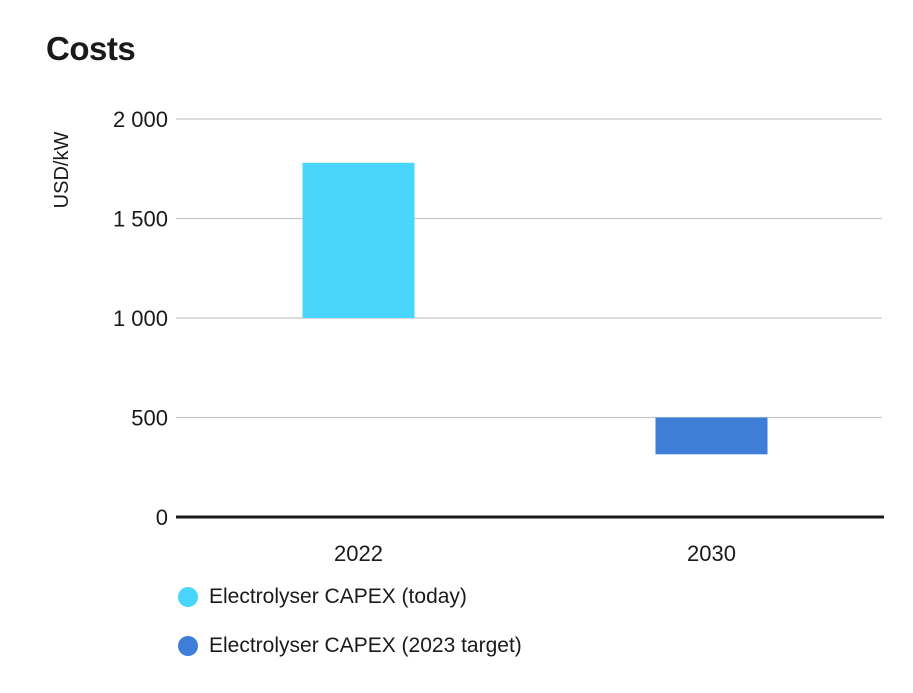 The width and height of the screenshot is (913, 693). Describe the element at coordinates (338, 596) in the screenshot. I see `legend-label-today: Electrolyser CAPEX (today)` at that location.